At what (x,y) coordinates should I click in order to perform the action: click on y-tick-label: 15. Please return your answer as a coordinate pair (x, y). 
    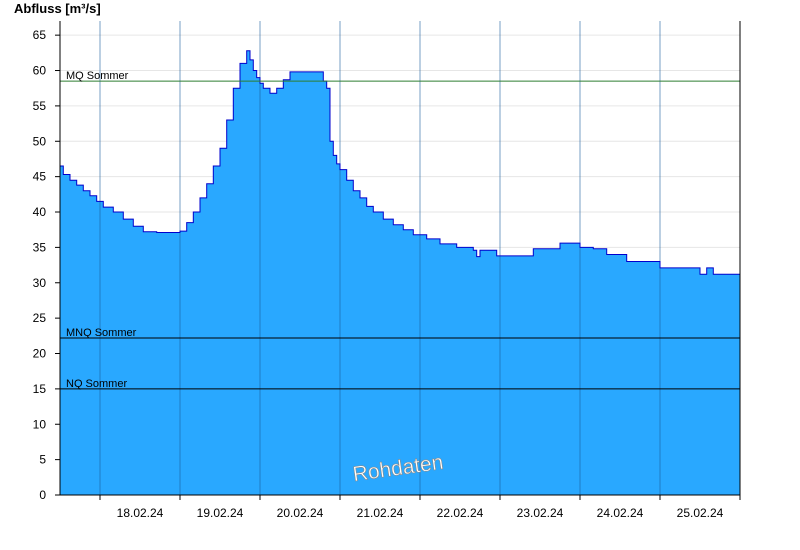
    Looking at the image, I should click on (40, 389).